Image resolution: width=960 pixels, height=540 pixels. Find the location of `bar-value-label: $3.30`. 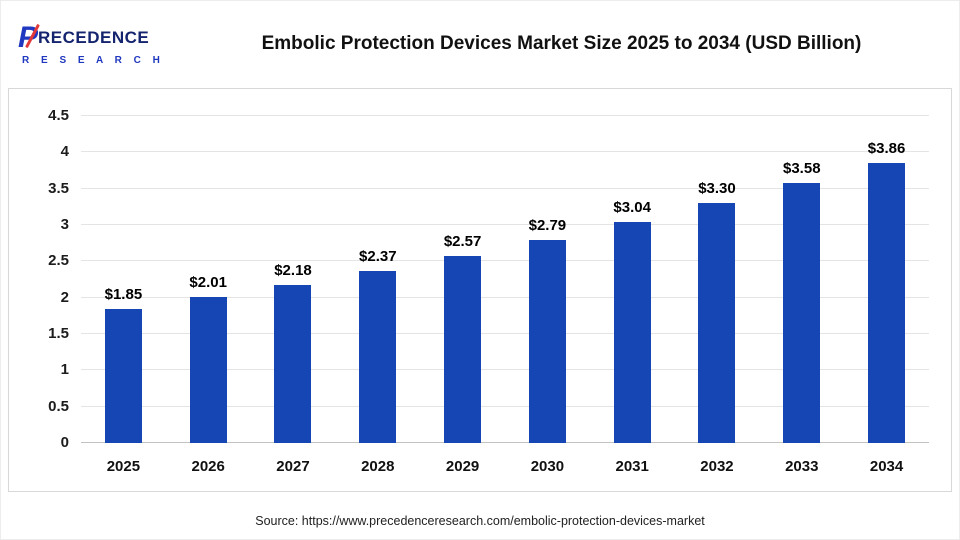

bar-value-label: $3.30 is located at coordinates (717, 189).